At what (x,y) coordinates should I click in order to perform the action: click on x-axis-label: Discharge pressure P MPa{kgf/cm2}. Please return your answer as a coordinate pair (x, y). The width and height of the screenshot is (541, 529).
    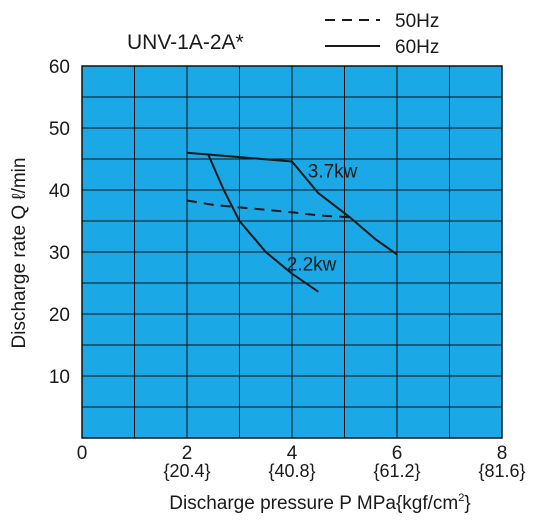
    Looking at the image, I should click on (319, 503).